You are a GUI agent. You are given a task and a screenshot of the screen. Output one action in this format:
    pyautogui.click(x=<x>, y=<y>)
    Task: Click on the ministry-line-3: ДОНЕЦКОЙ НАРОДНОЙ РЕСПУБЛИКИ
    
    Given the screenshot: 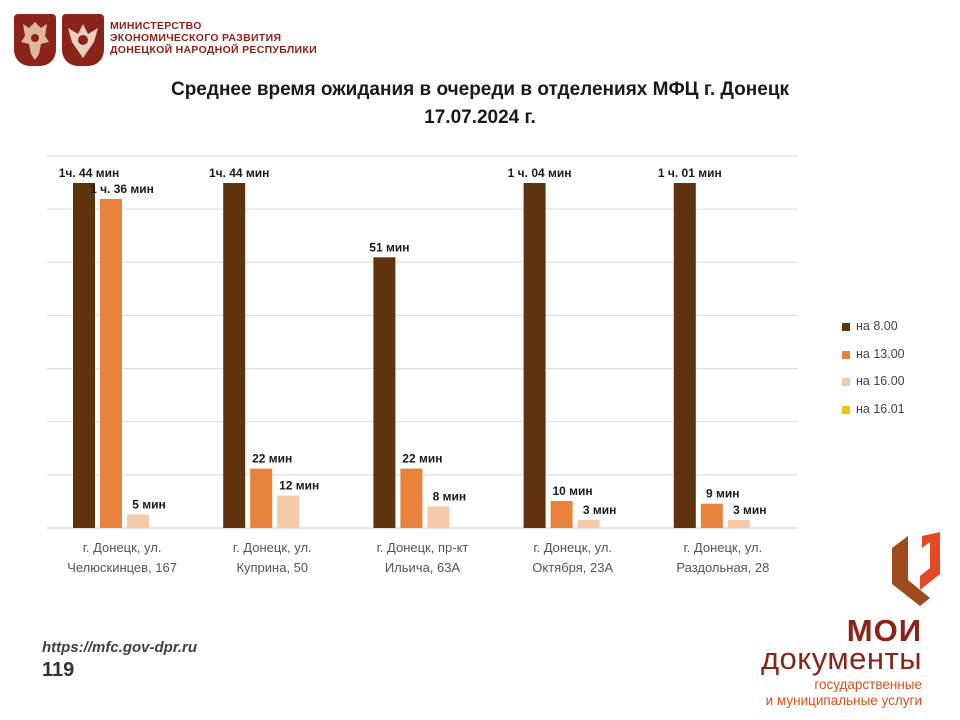 What is the action you would take?
    pyautogui.click(x=213, y=50)
    